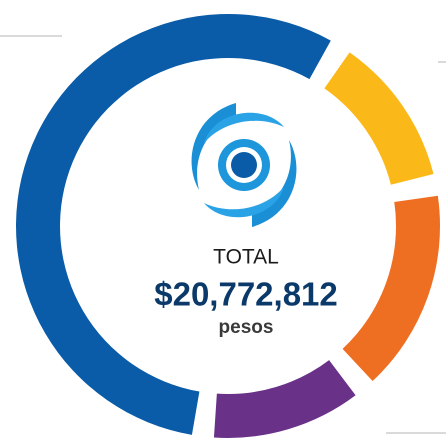 This screenshot has width=446, height=441. I want to click on storm-icon, so click(244, 165).